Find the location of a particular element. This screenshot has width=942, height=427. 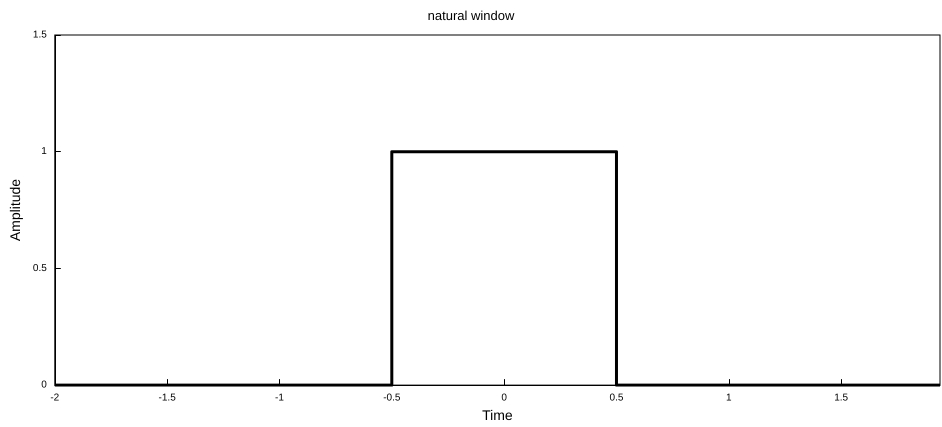

x-tick-label: 1 is located at coordinates (729, 398).